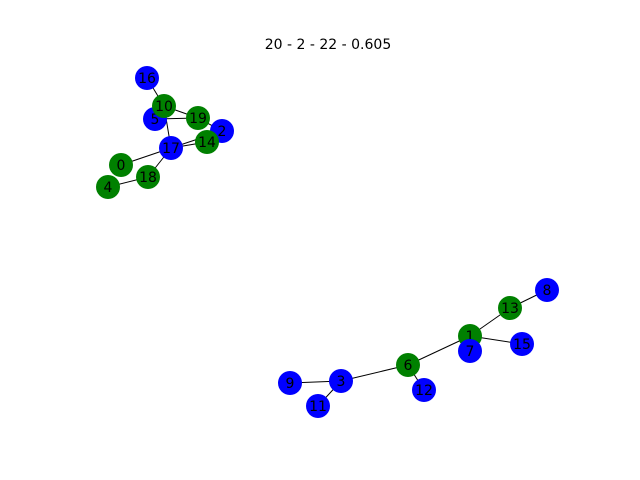 The width and height of the screenshot is (640, 480). Describe the element at coordinates (155, 120) in the screenshot. I see `node-label-5: 5` at that location.